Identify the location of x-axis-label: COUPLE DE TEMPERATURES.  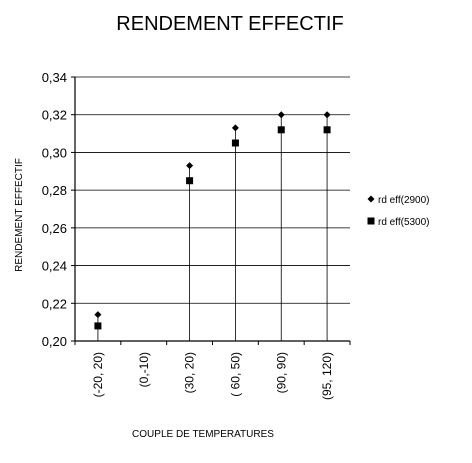
(203, 434).